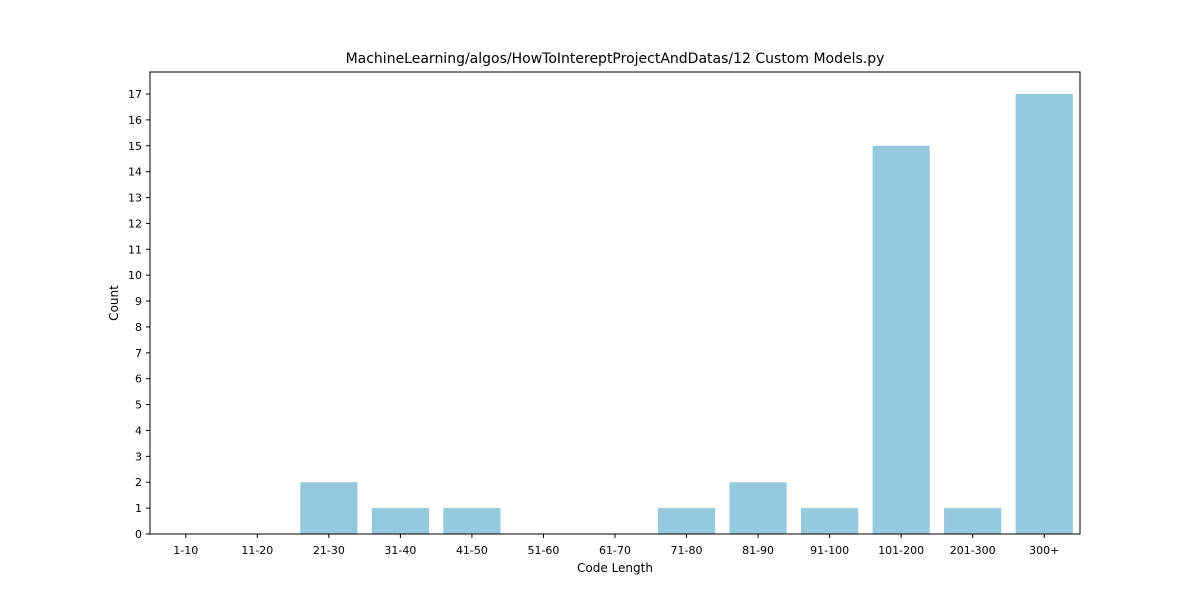 The height and width of the screenshot is (604, 1200). I want to click on bar-300+, so click(1044, 314).